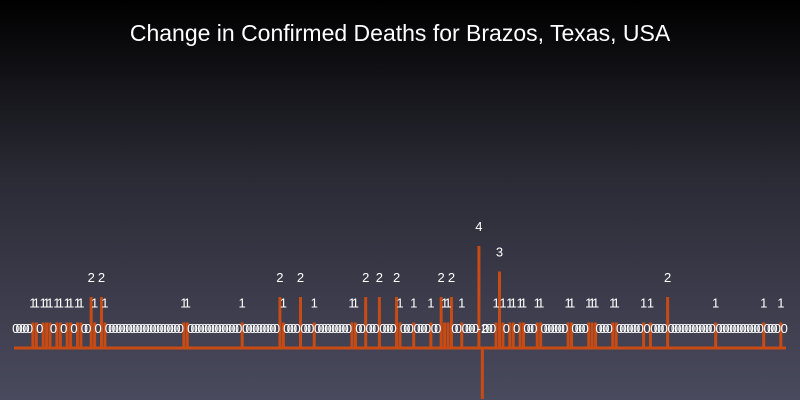  What do you see at coordinates (739, 328) in the screenshot?
I see `bar-label-211: 0` at bounding box center [739, 328].